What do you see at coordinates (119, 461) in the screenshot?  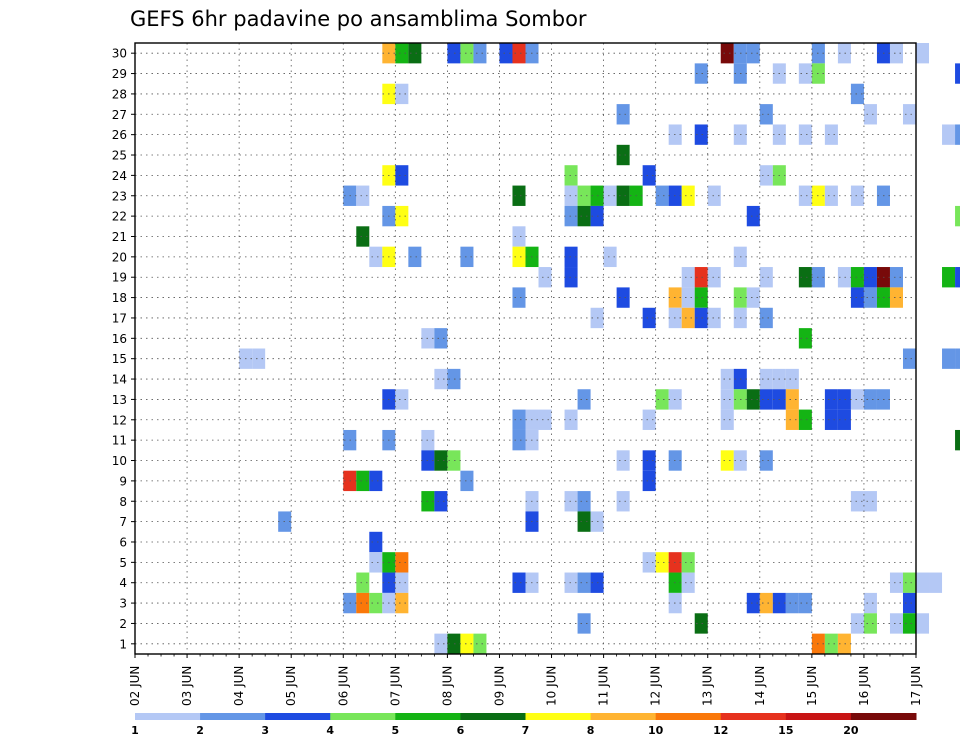 I see `y-tick-label: 10` at bounding box center [119, 461].